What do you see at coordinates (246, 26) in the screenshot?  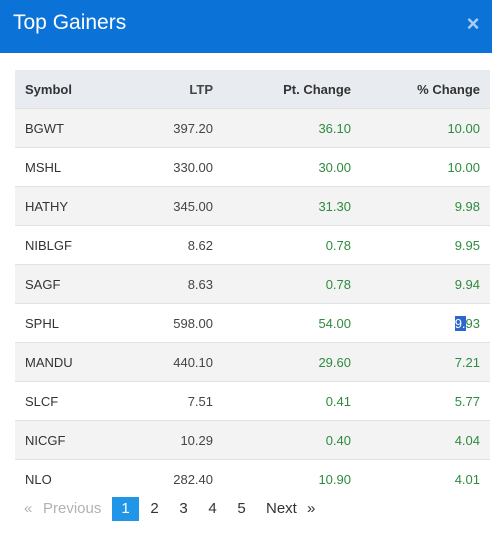 I see `dialog-header: Top Gainers ×` at bounding box center [246, 26].